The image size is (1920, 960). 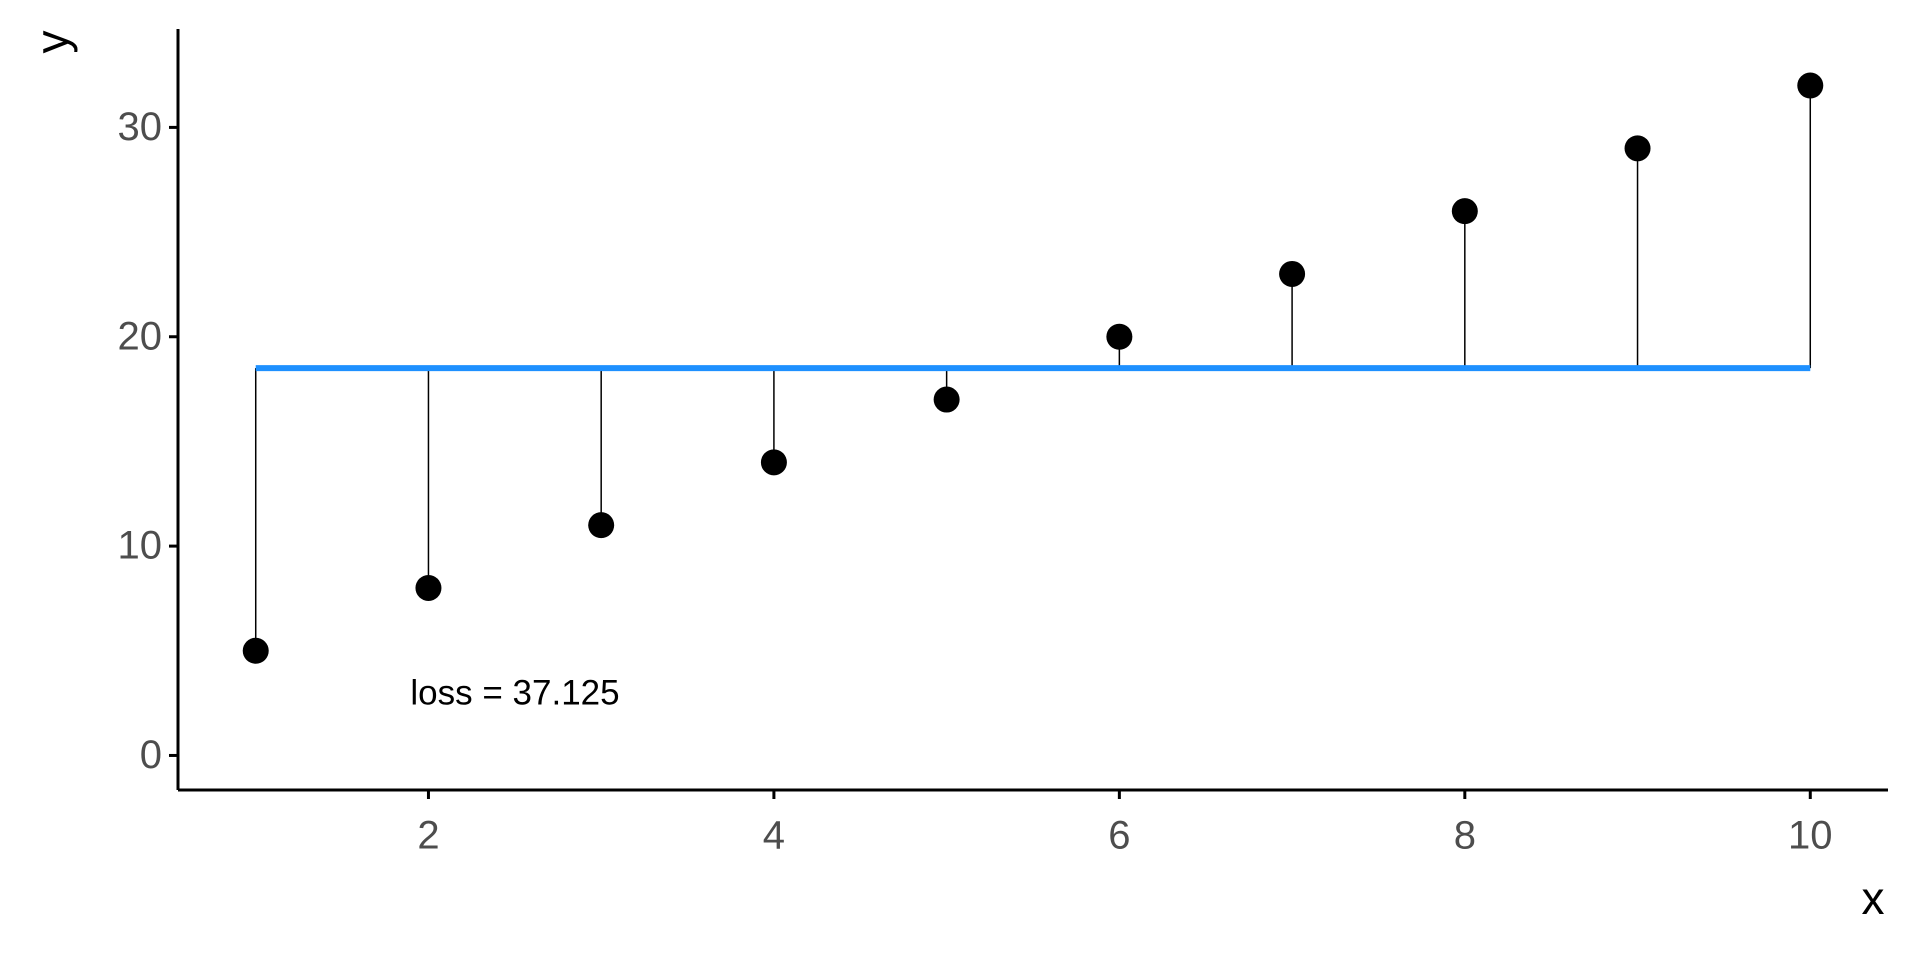 What do you see at coordinates (140, 336) in the screenshot?
I see `y-tick-label: 20` at bounding box center [140, 336].